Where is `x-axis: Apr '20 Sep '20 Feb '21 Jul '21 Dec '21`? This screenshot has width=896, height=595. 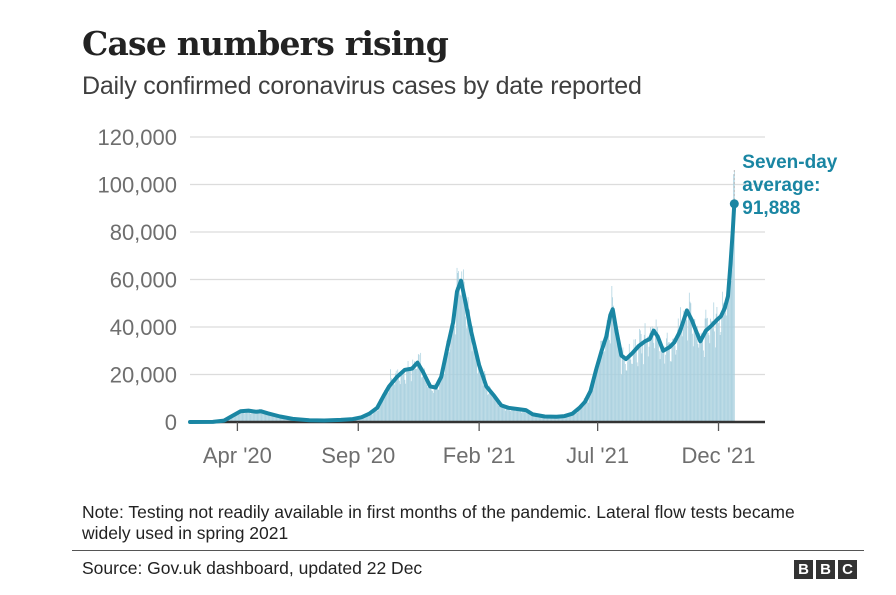 x-axis: Apr '20 Sep '20 Feb '21 Jul '21 Dec '21 is located at coordinates (479, 445).